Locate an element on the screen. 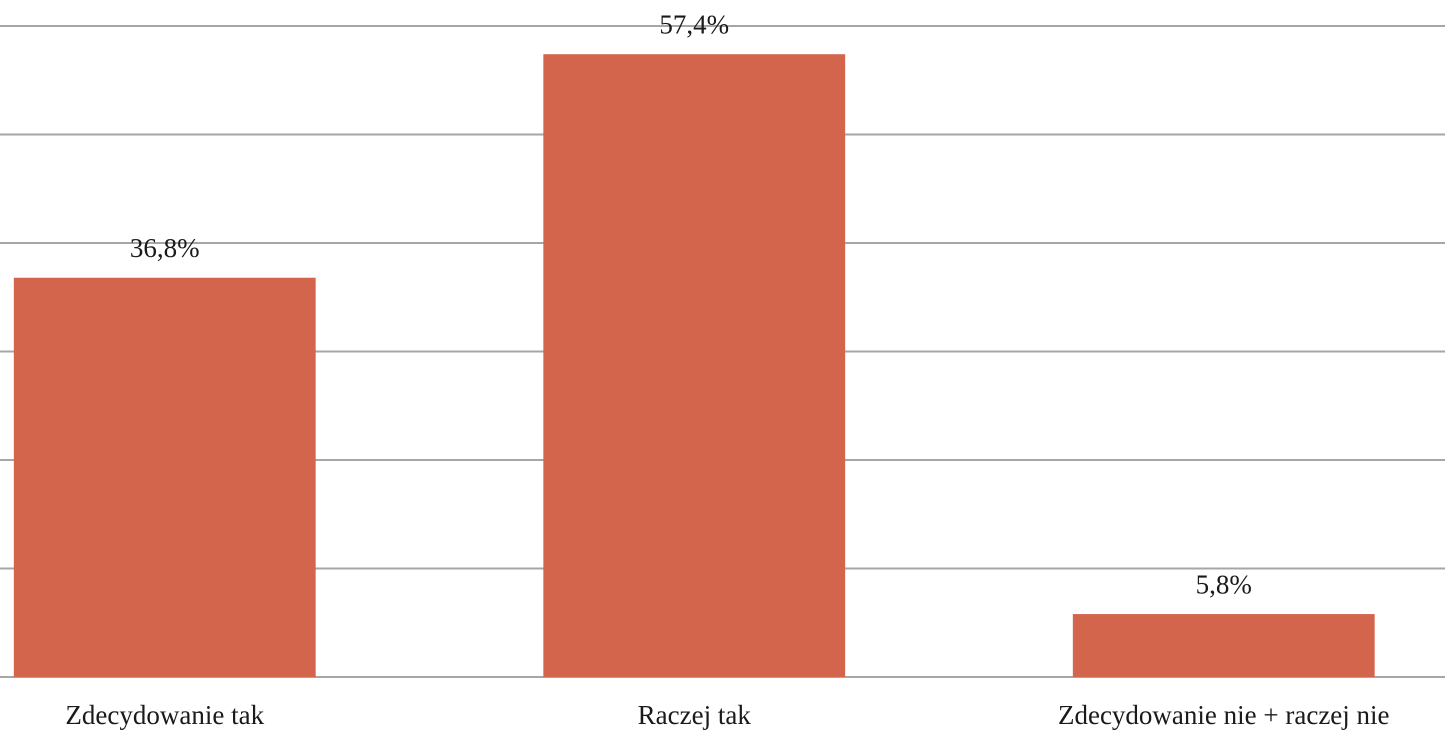  data-label: 57,4% is located at coordinates (694, 24).